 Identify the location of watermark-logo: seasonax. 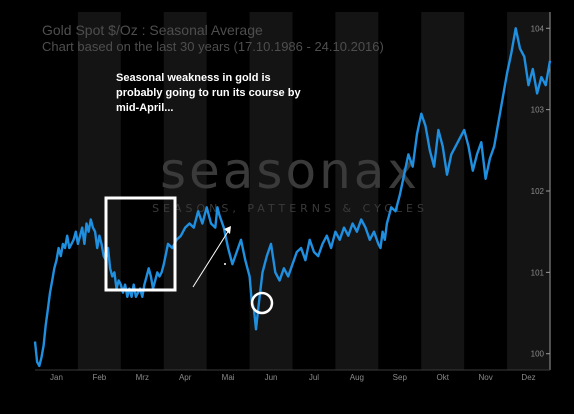
(290, 171).